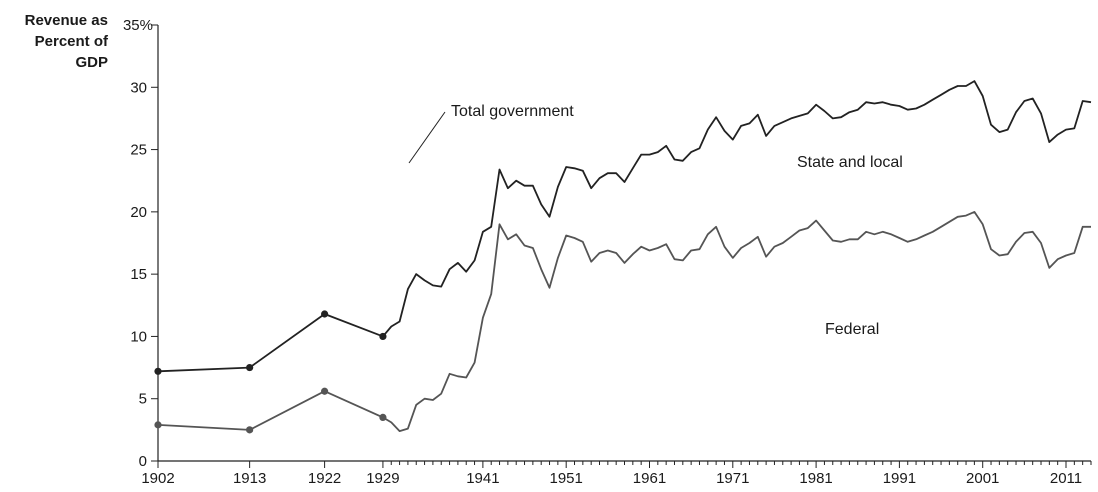 This screenshot has height=492, width=1098. Describe the element at coordinates (383, 417) in the screenshot. I see `federal-point-1929` at that location.